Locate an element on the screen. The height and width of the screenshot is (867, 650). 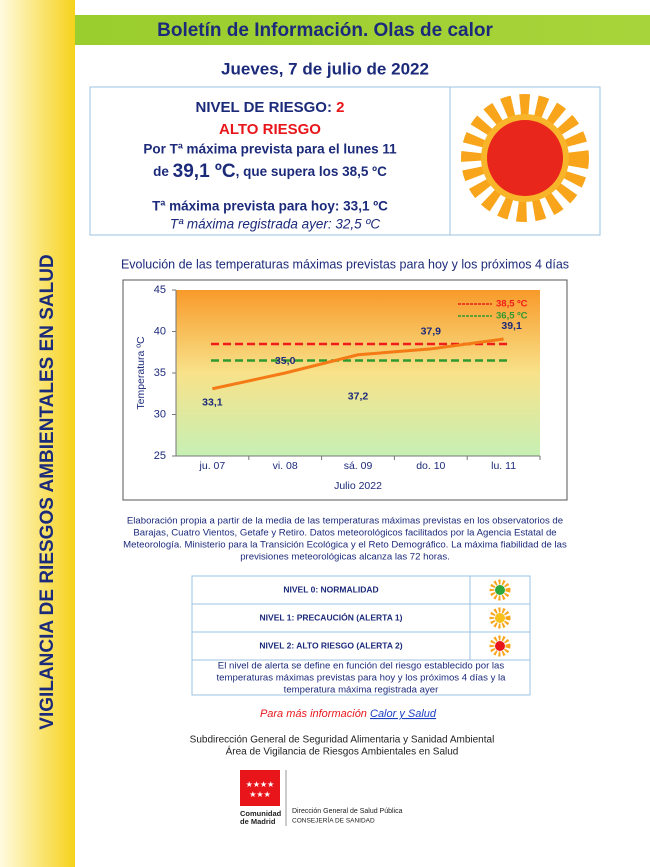
forecast-value: de 39,1 ºC, que supera los 38,5 ºC is located at coordinates (270, 171).